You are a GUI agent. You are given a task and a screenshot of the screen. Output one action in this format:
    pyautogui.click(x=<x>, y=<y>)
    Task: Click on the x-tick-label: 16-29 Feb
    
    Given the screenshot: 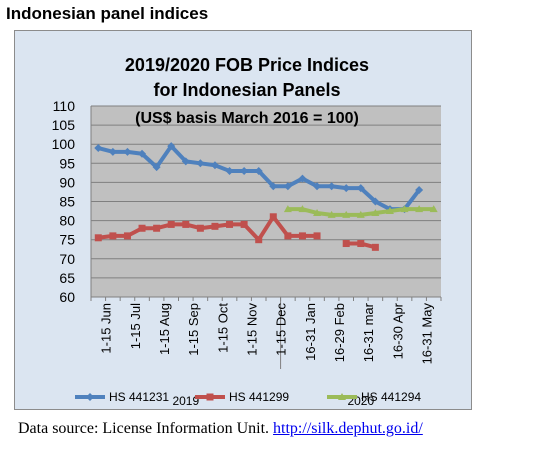 What is the action you would take?
    pyautogui.click(x=339, y=332)
    